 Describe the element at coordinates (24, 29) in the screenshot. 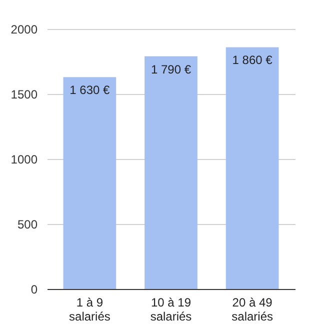

I see `y-tick-label: 2000` at that location.